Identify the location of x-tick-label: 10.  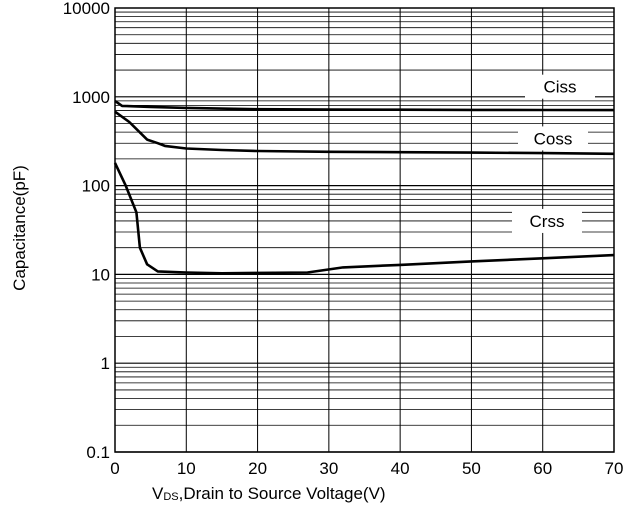
(186, 468).